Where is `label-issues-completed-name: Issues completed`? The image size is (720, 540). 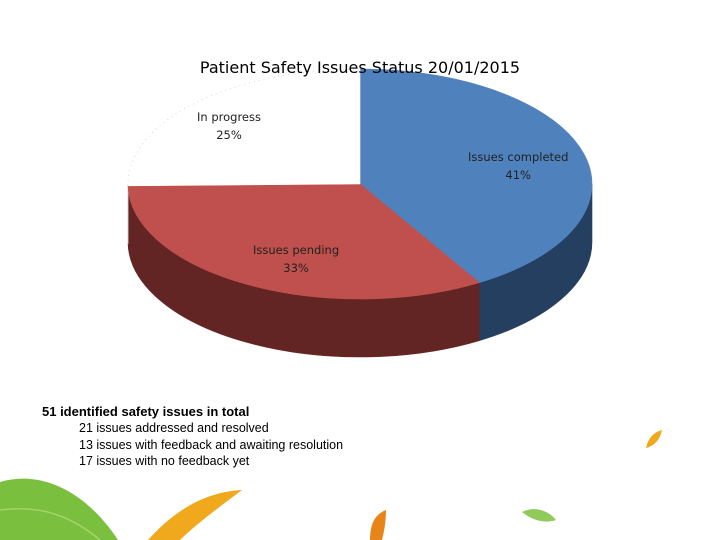 label-issues-completed-name: Issues completed is located at coordinates (518, 157).